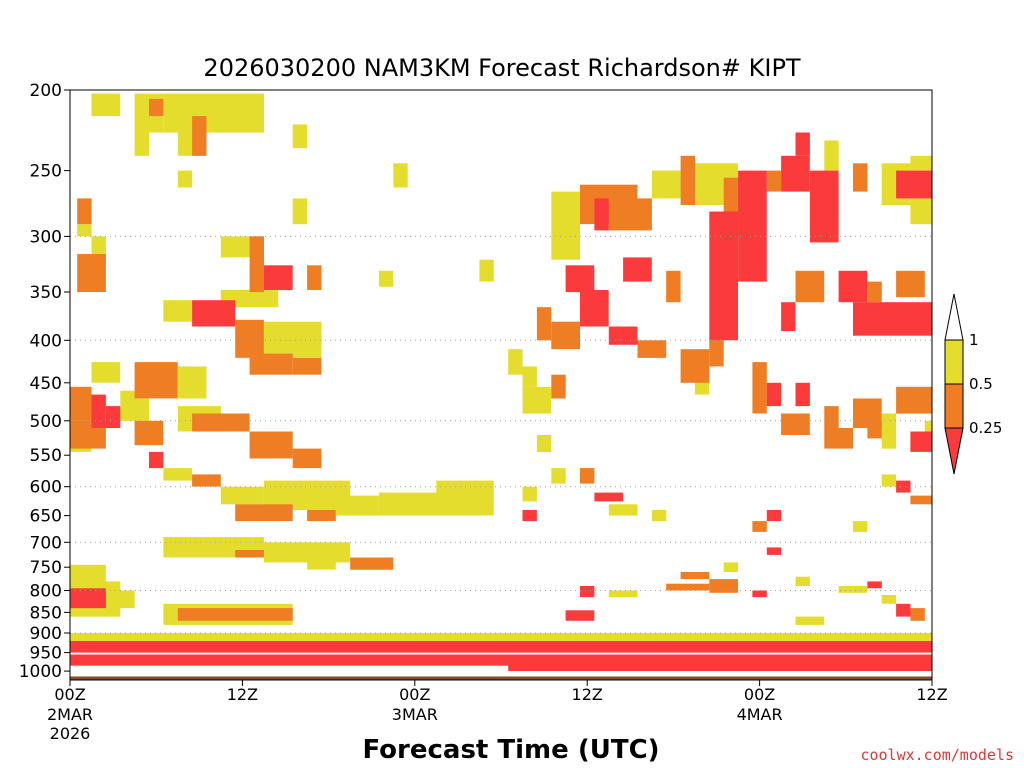 This screenshot has height=768, width=1024. What do you see at coordinates (70, 733) in the screenshot?
I see `x-tick-year: 2026` at bounding box center [70, 733].